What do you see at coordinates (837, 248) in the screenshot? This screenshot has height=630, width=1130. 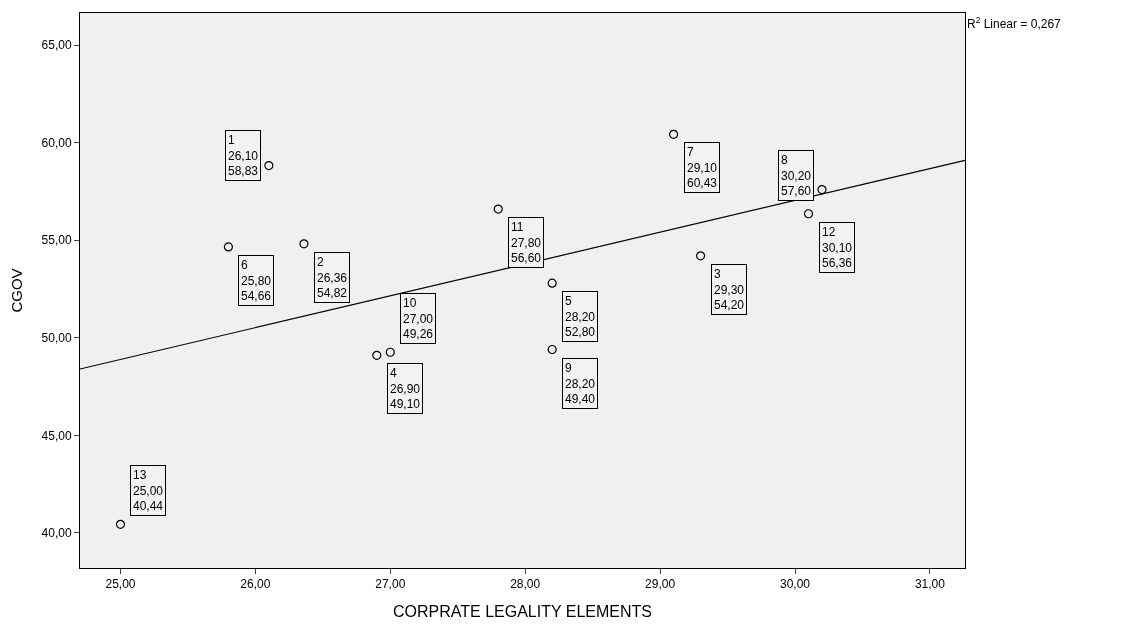 I see `data-label: 12 30,10 56,36` at bounding box center [837, 248].